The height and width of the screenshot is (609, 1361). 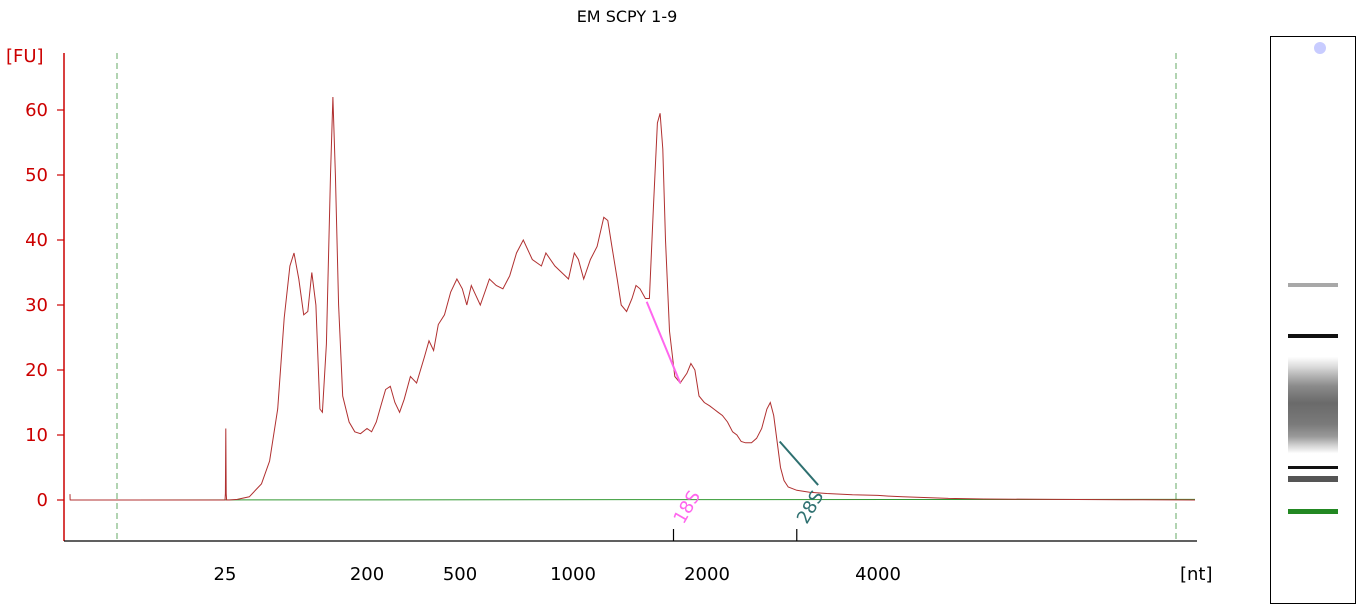 I want to click on gel-lane, so click(x=1313, y=382).